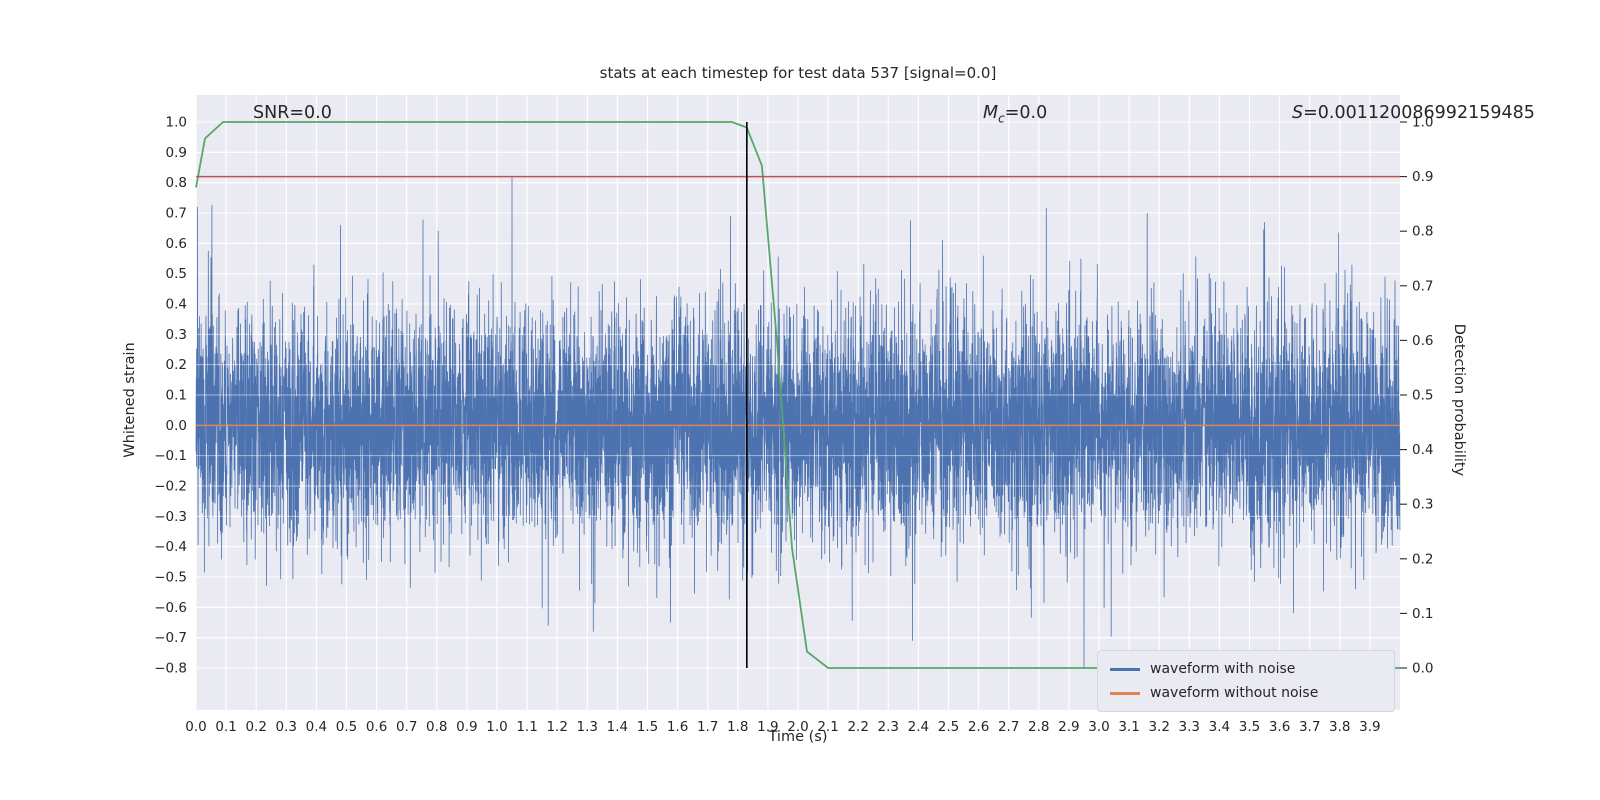 The width and height of the screenshot is (1600, 800). Describe the element at coordinates (176, 153) in the screenshot. I see `y-left-tick-label: 0.9` at that location.